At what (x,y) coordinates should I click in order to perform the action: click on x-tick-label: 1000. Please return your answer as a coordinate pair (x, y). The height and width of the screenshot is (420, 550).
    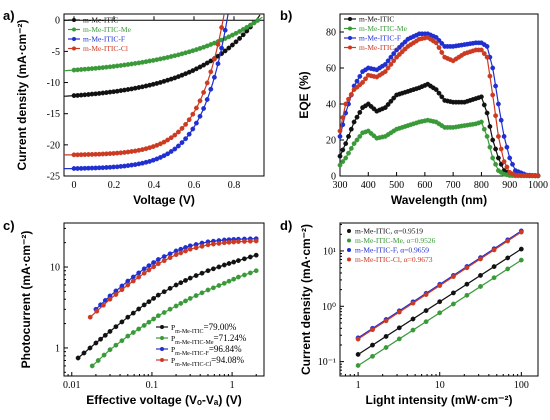
    Looking at the image, I should click on (538, 185).